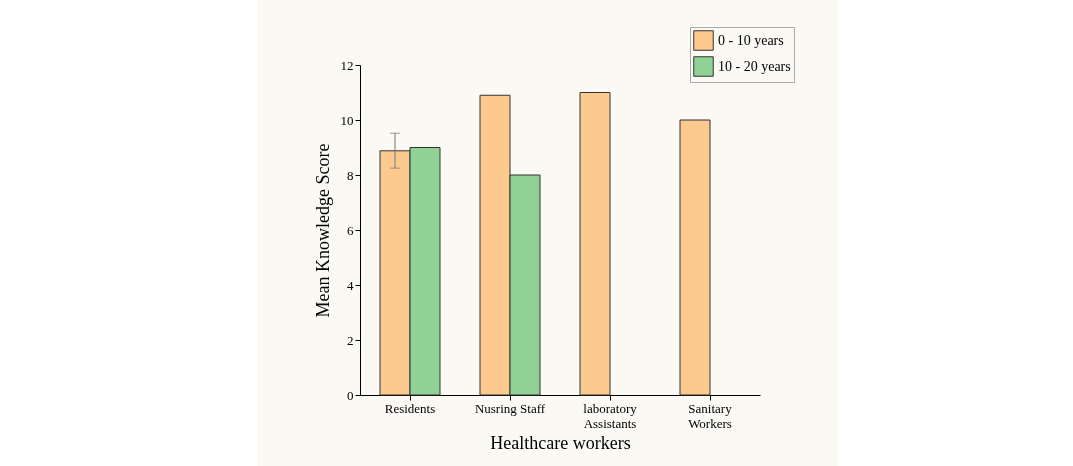  I want to click on x-tick-label: Nusring Staff, so click(510, 408).